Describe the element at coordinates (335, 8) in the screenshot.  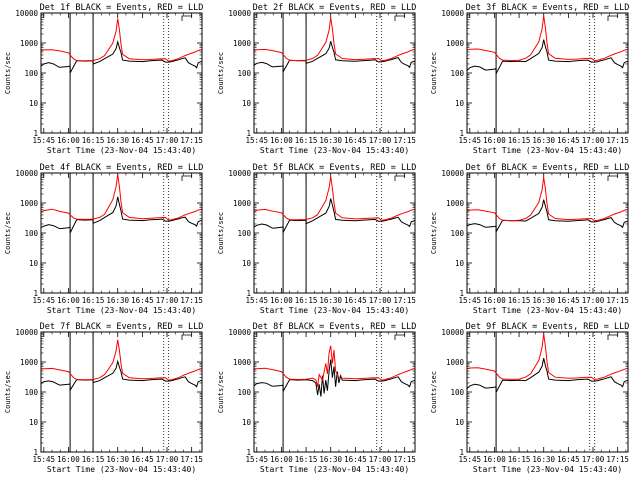
I see `panel-title: Det 2f BLACK = Events, RED = LLD` at that location.